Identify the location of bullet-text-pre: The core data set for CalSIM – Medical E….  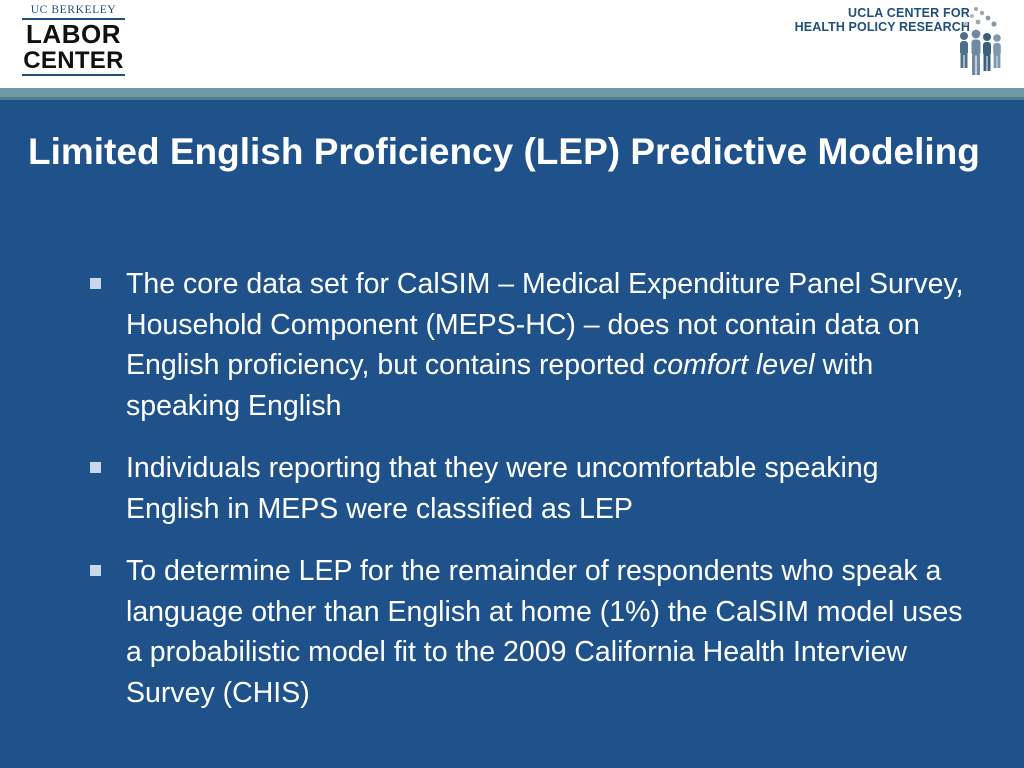
(545, 324).